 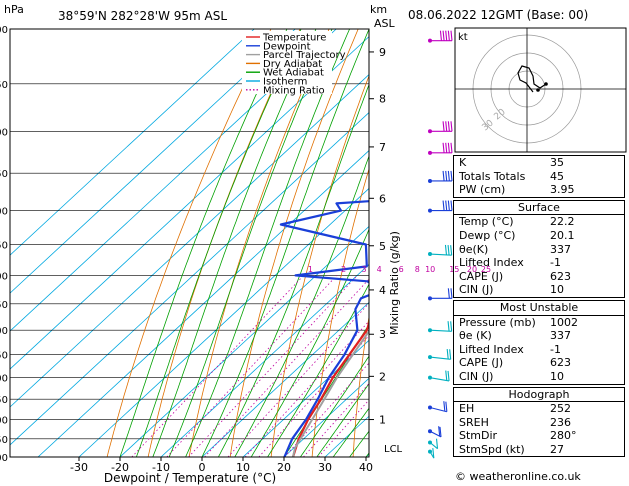 What do you see at coordinates (515, 249) in the screenshot?
I see `surface-theta-row: θe(K) 337` at bounding box center [515, 249].